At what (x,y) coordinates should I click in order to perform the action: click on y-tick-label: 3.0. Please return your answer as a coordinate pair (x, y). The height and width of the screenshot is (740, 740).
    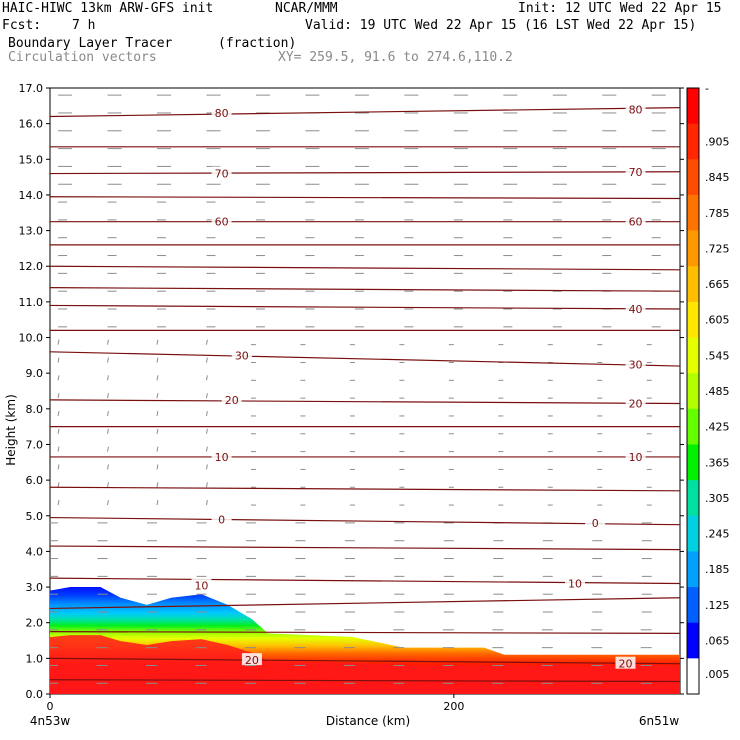
    Looking at the image, I should click on (35, 587).